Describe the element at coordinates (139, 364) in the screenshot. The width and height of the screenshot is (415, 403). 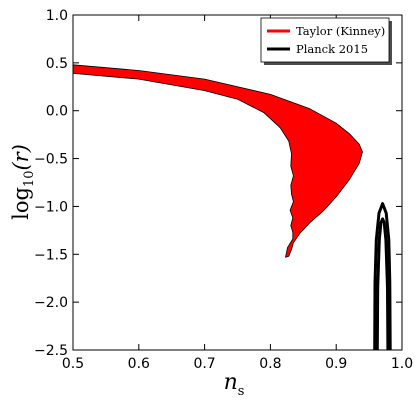
I see `x-tick-label: 0.6` at that location.